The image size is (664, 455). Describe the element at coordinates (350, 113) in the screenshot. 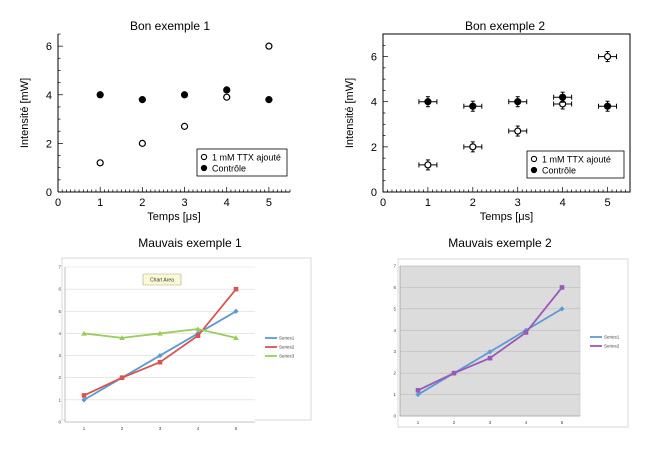

I see `y-axis-label: Intensité [mW]` at that location.